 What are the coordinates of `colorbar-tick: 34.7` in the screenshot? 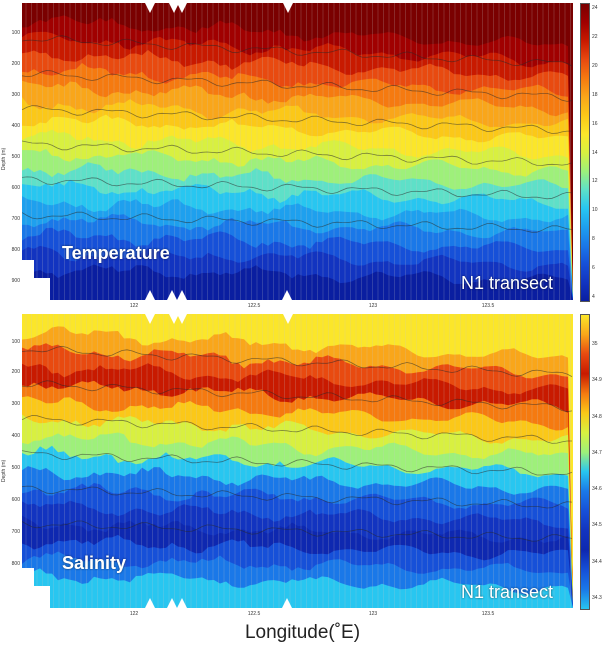 It's located at (597, 452).